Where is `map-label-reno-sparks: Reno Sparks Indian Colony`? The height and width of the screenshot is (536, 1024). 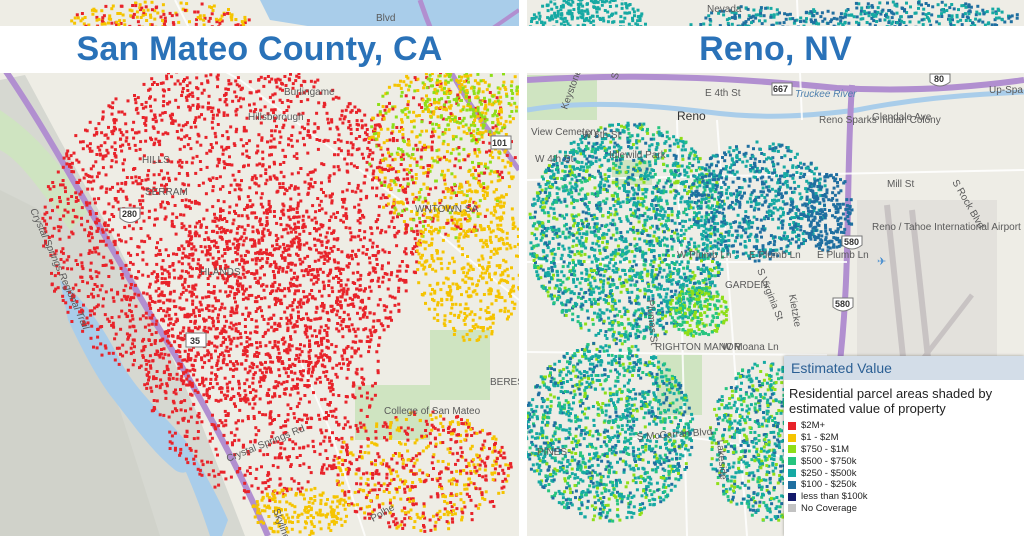 map-label-reno-sparks: Reno Sparks Indian Colony is located at coordinates (880, 120).